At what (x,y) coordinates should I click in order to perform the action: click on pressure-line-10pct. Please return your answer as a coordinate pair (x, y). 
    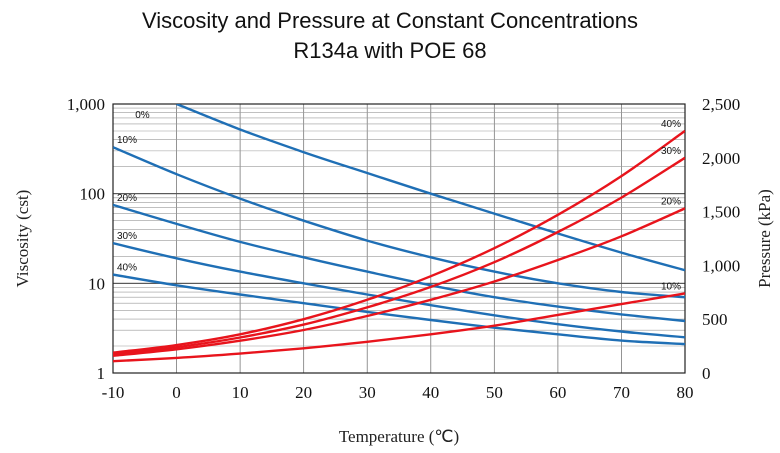
    Looking at the image, I should click on (399, 327).